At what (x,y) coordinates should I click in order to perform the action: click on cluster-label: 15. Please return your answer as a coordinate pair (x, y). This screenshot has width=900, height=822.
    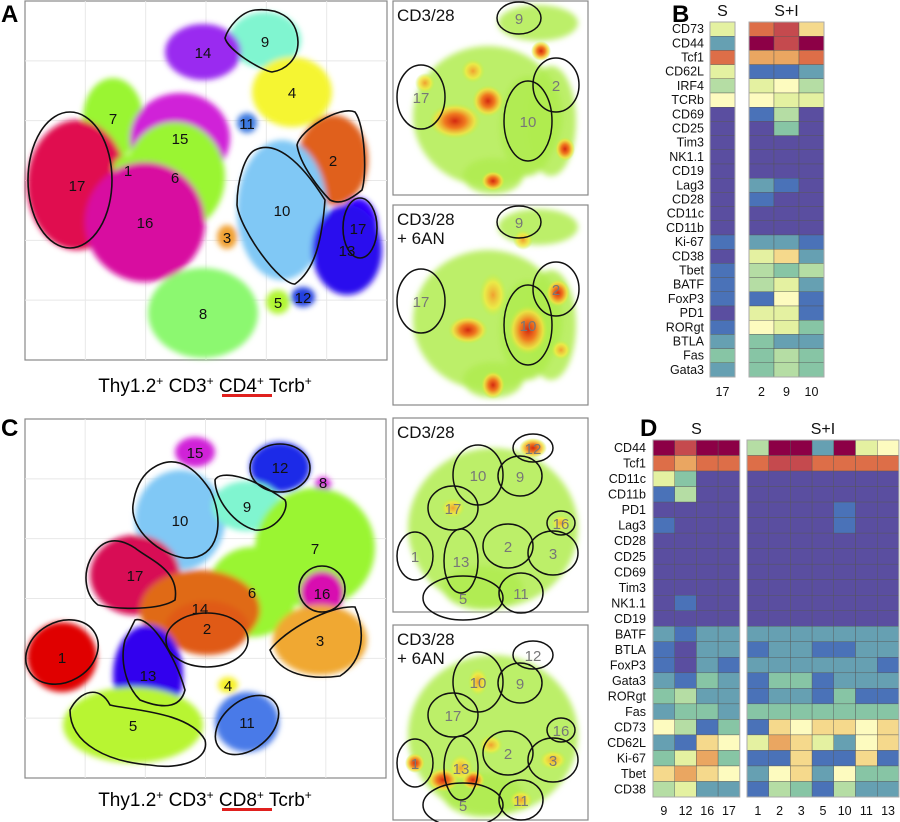
    Looking at the image, I should click on (180, 139).